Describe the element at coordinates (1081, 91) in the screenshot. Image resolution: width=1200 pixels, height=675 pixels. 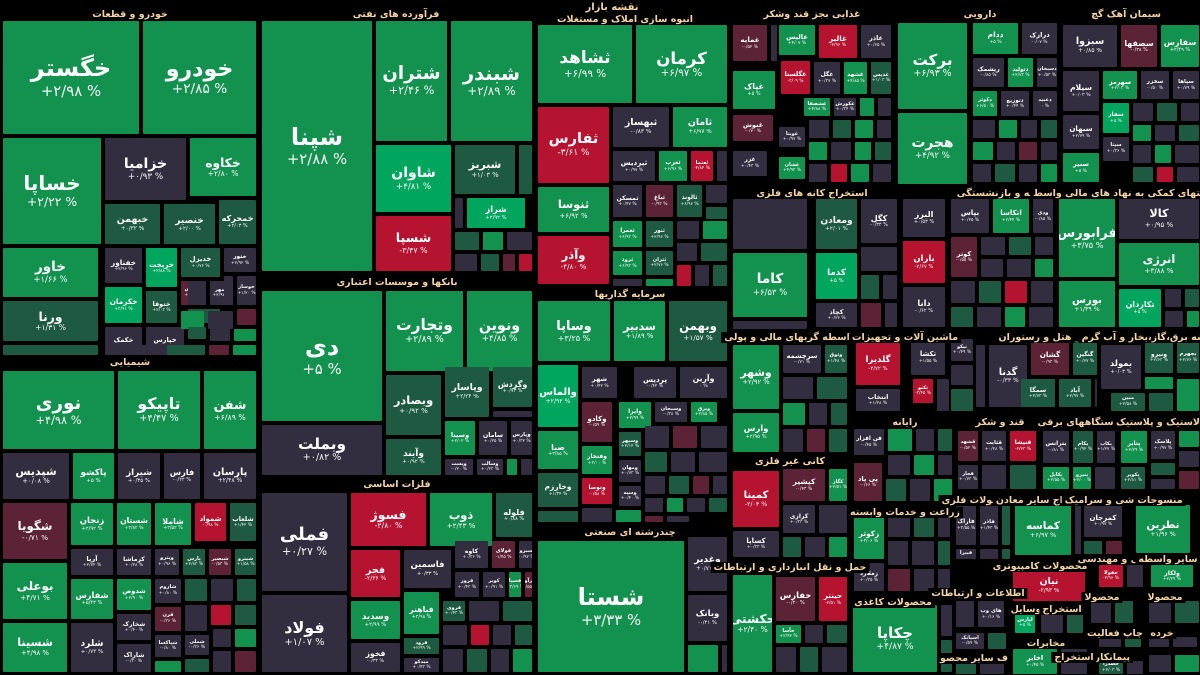
I see `stock-tile: سیلام +۰/۰۳ %` at that location.